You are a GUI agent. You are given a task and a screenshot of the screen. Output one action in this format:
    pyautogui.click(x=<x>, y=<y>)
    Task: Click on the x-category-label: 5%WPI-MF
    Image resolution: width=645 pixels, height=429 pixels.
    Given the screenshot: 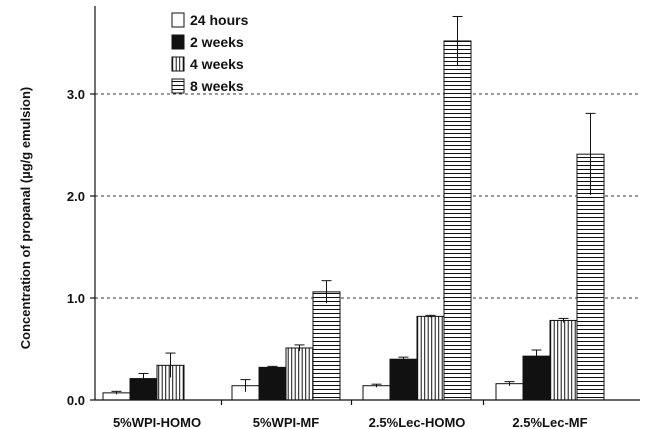 What is the action you would take?
    pyautogui.click(x=286, y=422)
    